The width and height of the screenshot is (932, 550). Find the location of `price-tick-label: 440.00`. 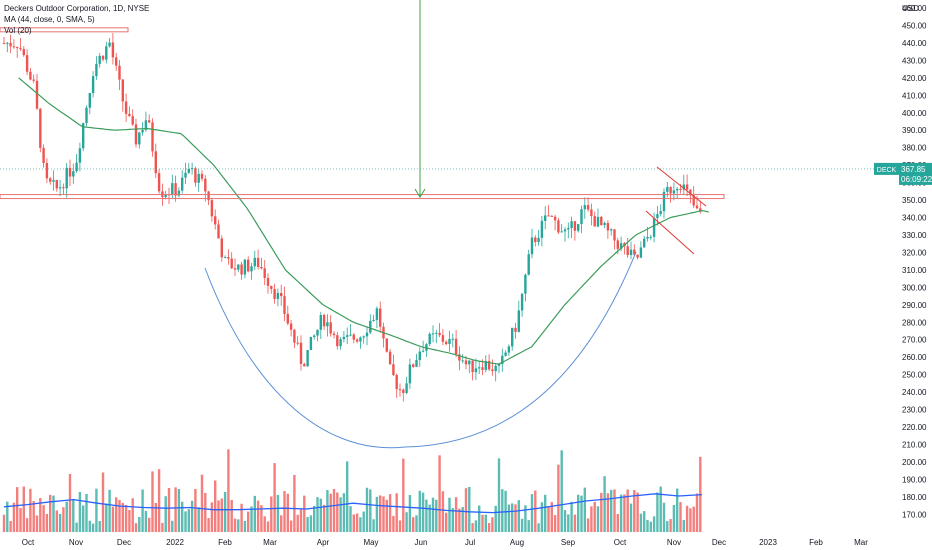

price-tick-label: 440.00 is located at coordinates (914, 43).